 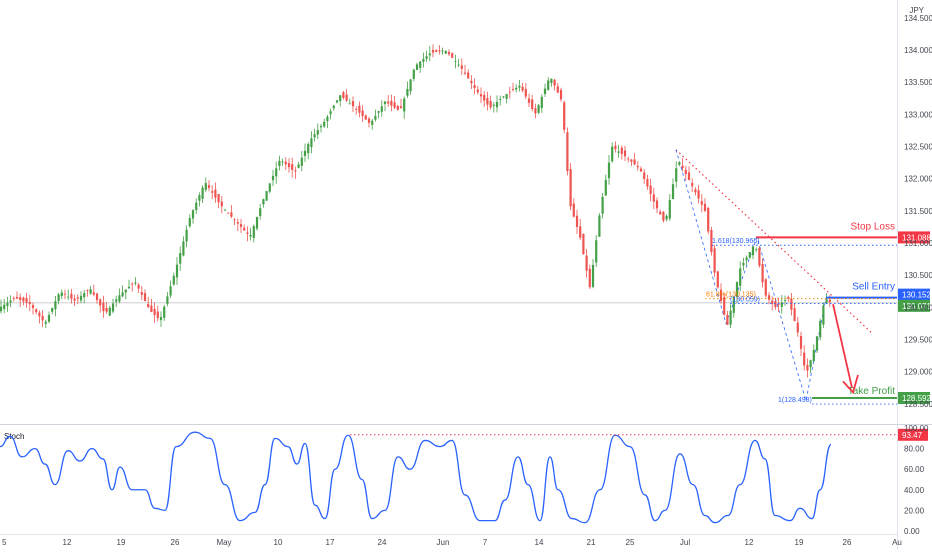 I want to click on currency-label: JPY, so click(x=916, y=10).